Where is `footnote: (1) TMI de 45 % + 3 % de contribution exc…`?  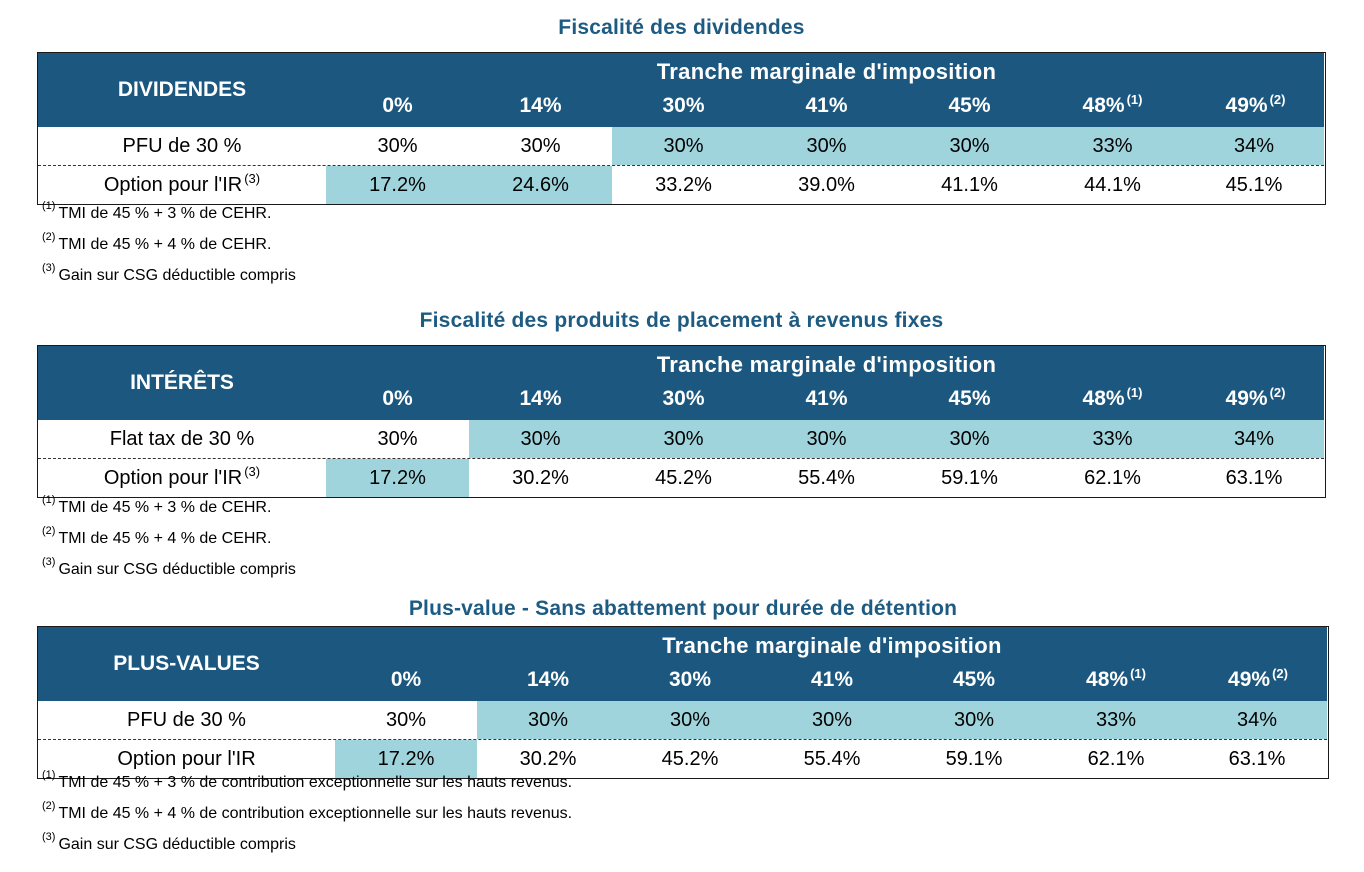 footnote: (1) TMI de 45 % + 3 % de contribution exc… is located at coordinates (307, 780).